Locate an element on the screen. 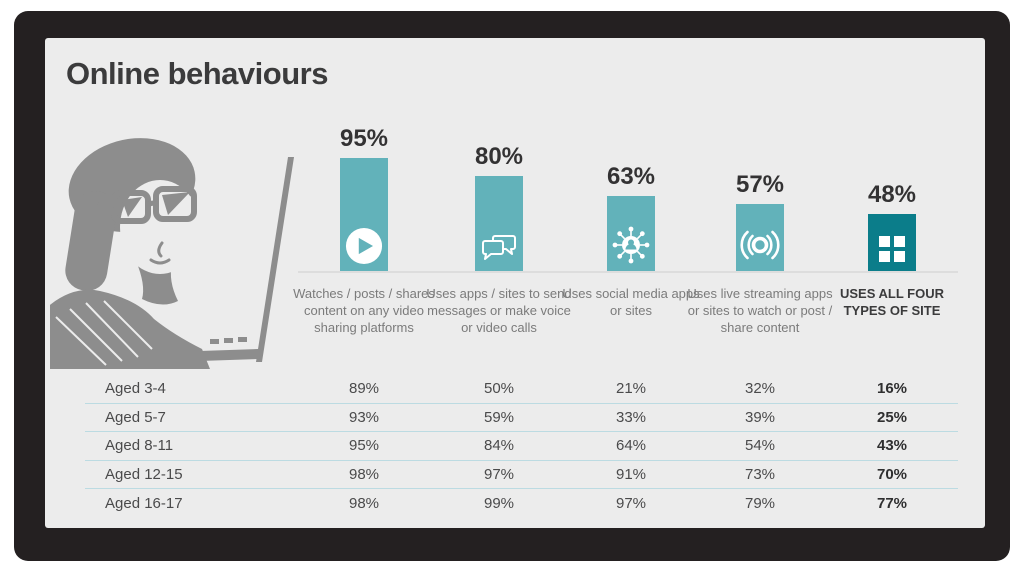 The height and width of the screenshot is (573, 1023). table-cell: 25% is located at coordinates (892, 417).